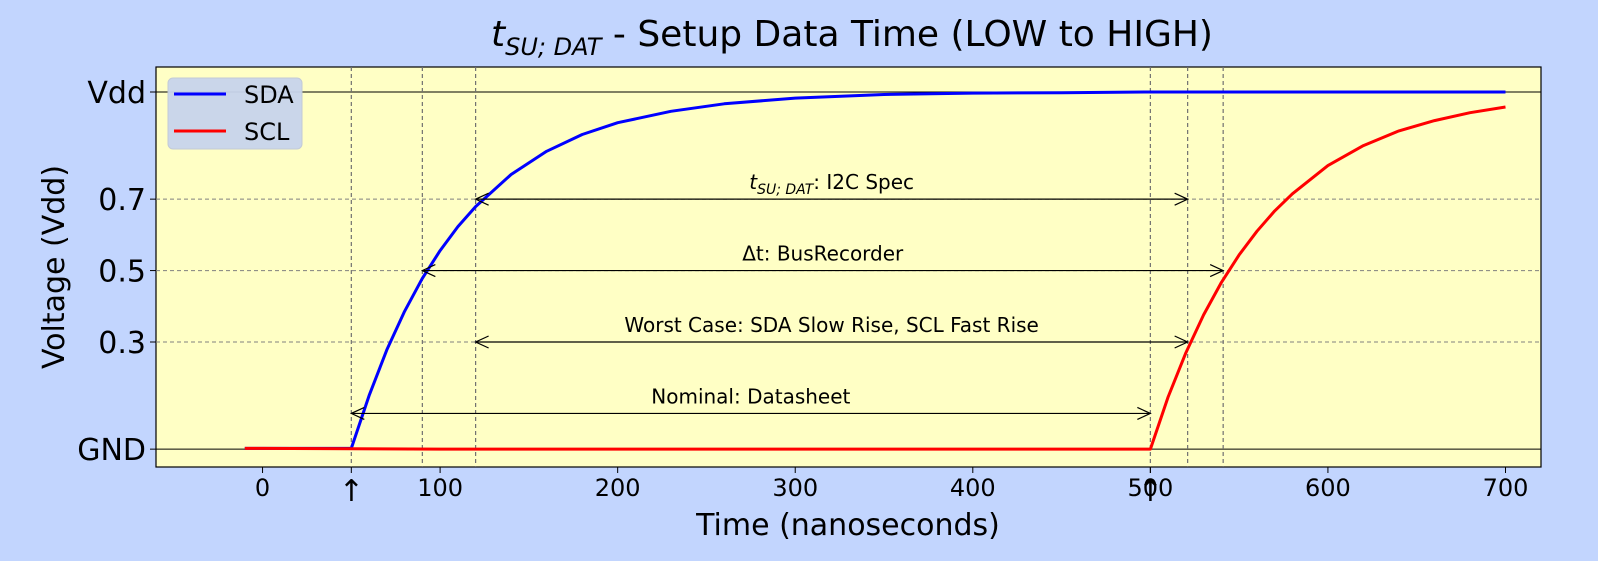  I want to click on x-tick-label-500: 500, so click(1150, 488).